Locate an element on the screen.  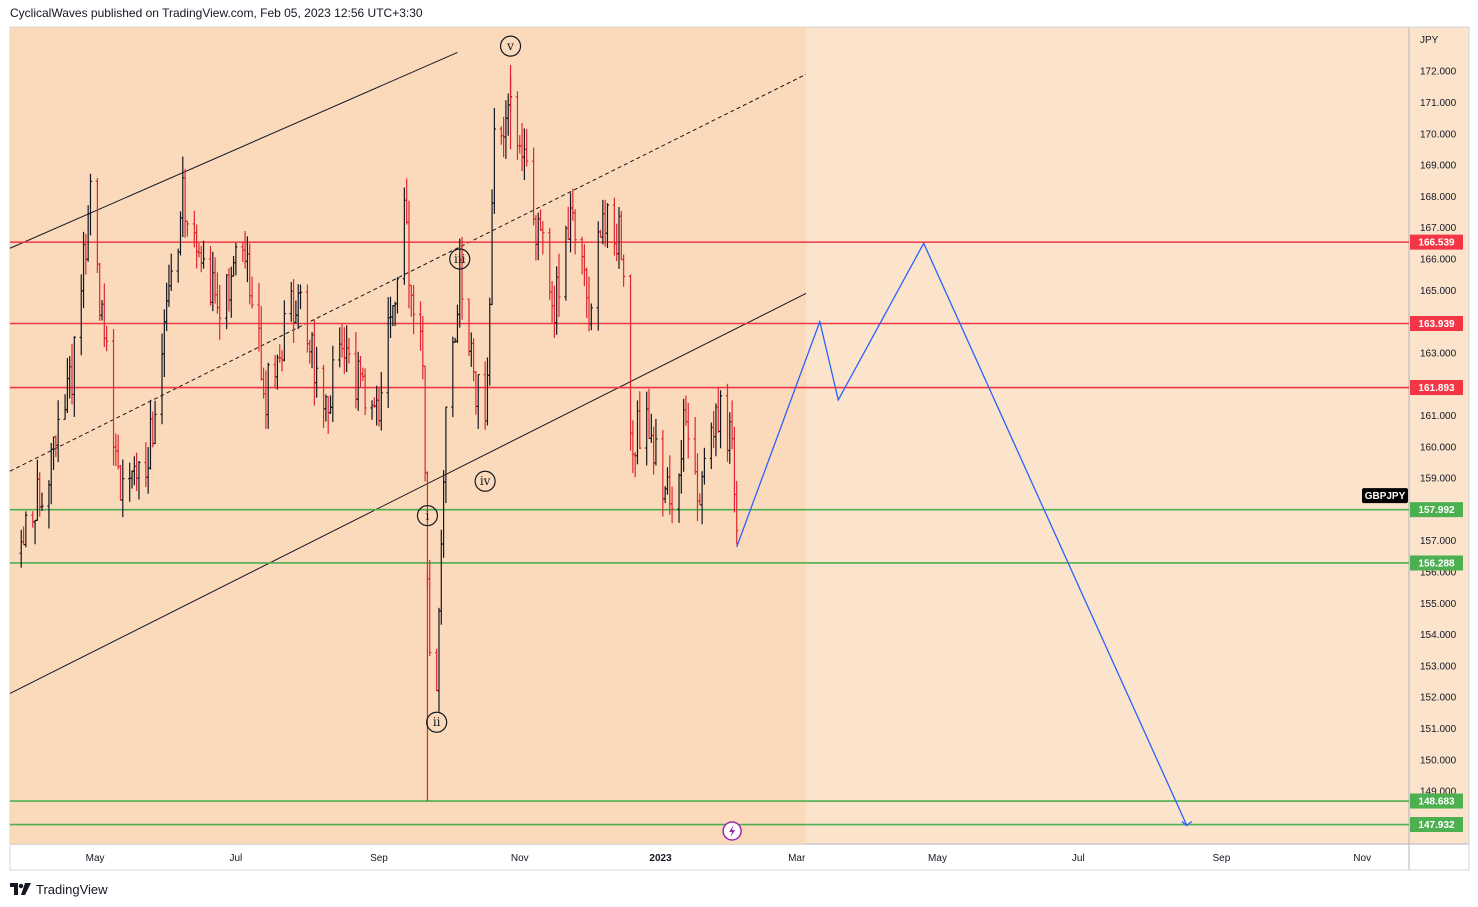
symbol-tag: GBPJPY is located at coordinates (1385, 496).